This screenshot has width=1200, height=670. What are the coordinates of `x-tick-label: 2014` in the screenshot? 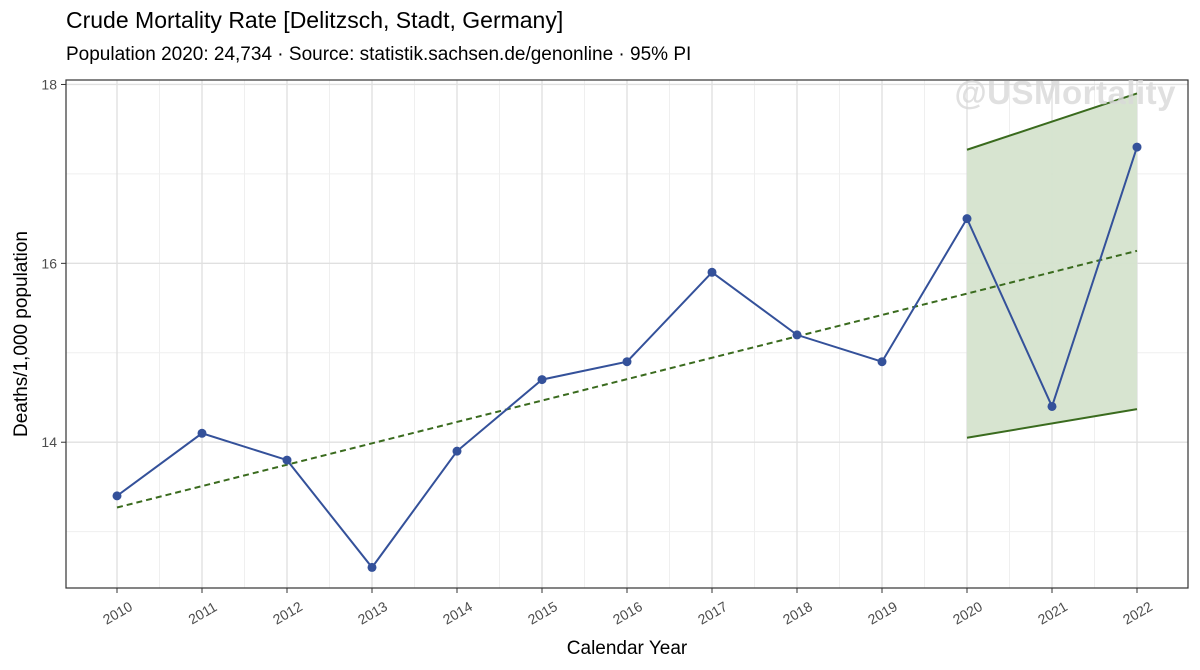 It's located at (457, 613).